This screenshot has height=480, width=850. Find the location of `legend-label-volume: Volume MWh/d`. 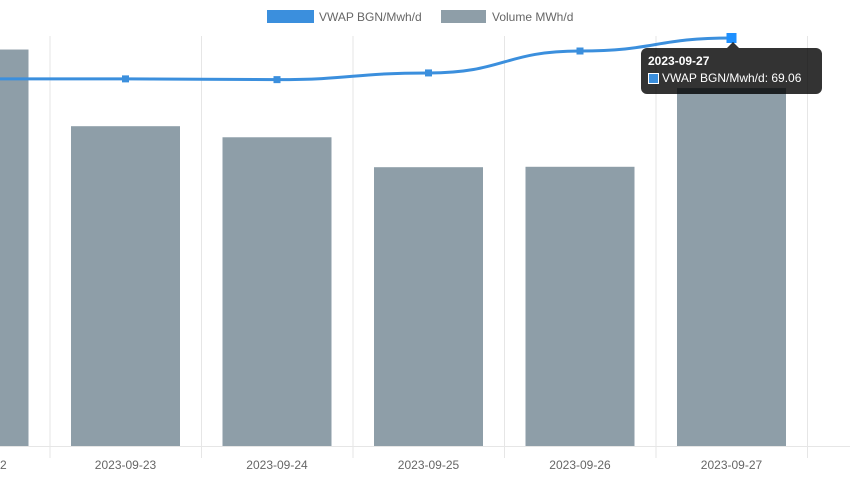

legend-label-volume: Volume MWh/d is located at coordinates (532, 17).